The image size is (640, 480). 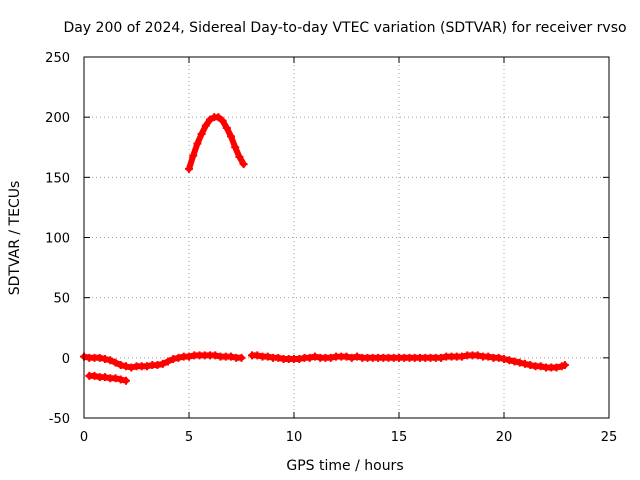 I want to click on y-tick-label: 250, so click(x=57, y=58).